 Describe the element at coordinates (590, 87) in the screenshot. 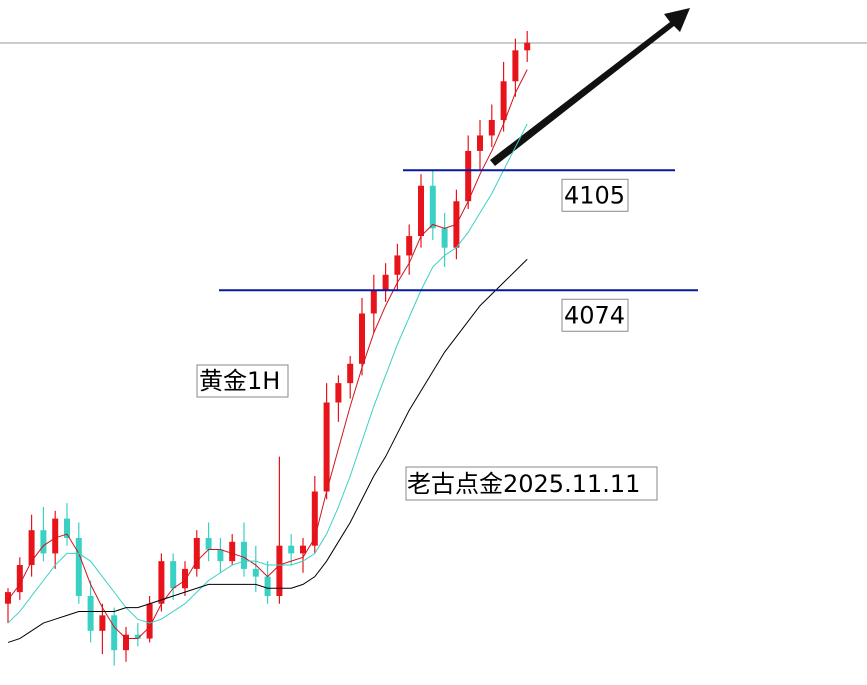

I see `trend-arrow` at that location.